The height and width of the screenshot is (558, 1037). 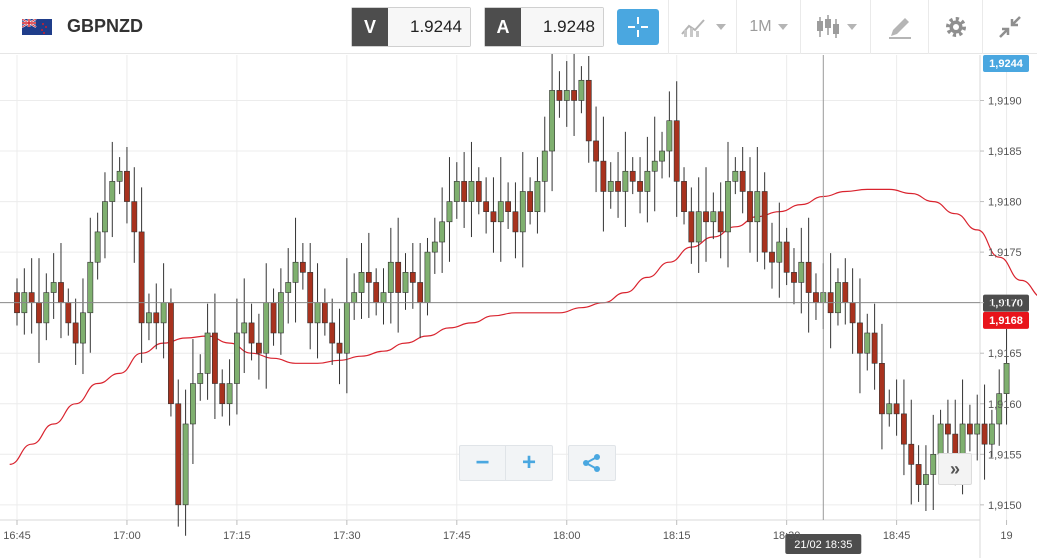 What do you see at coordinates (592, 463) in the screenshot?
I see `share-button` at bounding box center [592, 463].